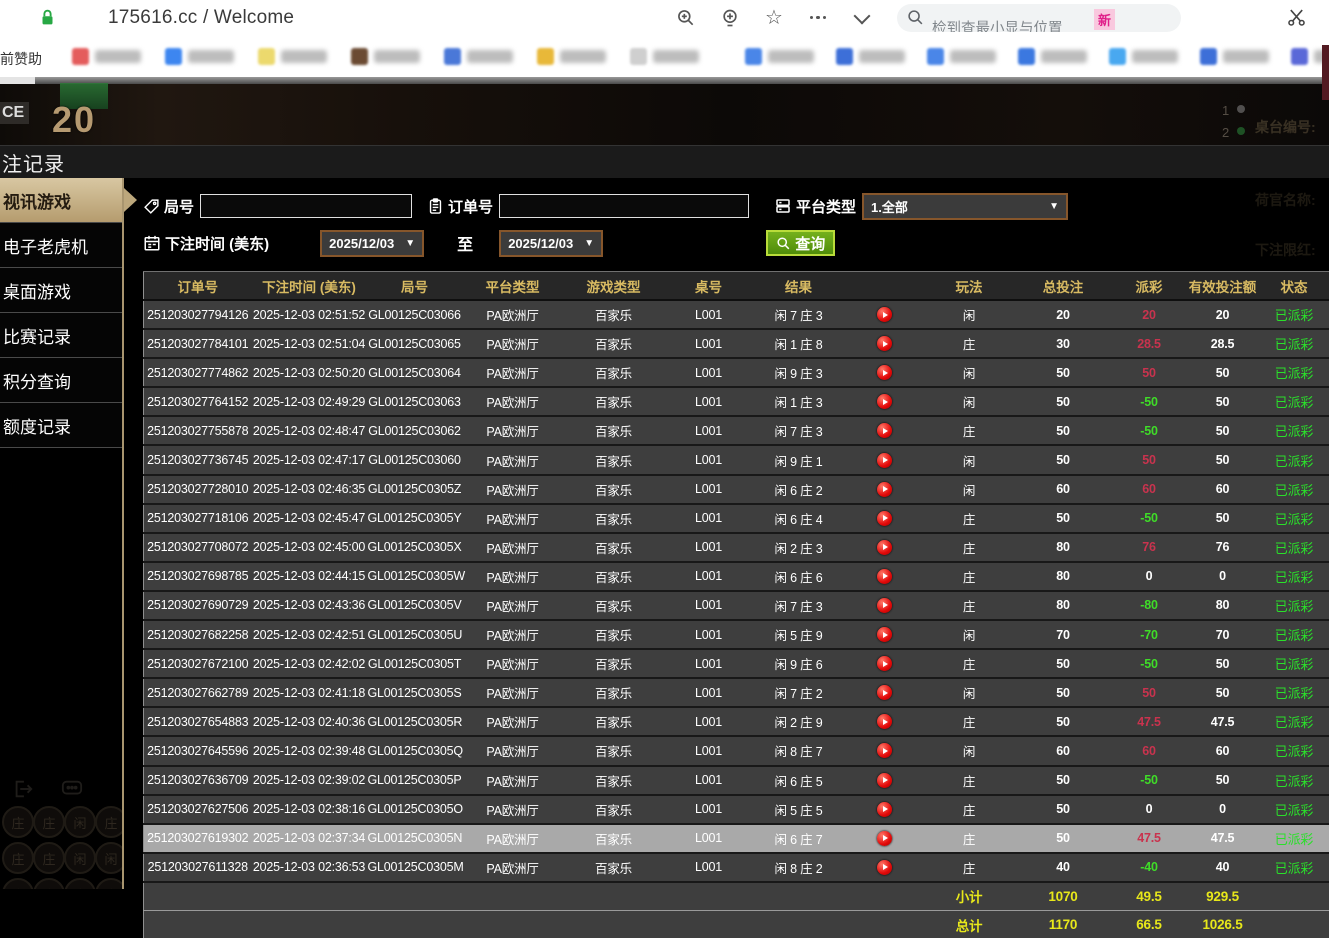  Describe the element at coordinates (217, 243) in the screenshot. I see `bet-time-label: 下注时间 (美东)` at that location.